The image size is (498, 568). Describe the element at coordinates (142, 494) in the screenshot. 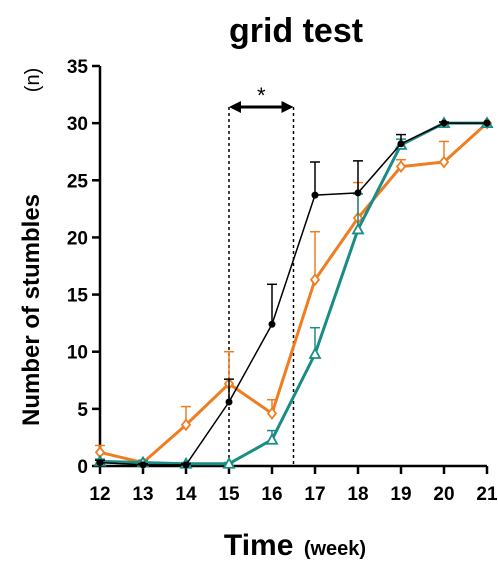

I see `x-tick-label: 13` at that location.